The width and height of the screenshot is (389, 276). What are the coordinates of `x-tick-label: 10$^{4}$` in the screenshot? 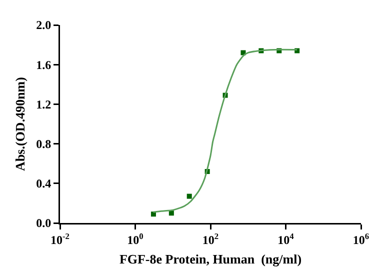 It's located at (286, 239).